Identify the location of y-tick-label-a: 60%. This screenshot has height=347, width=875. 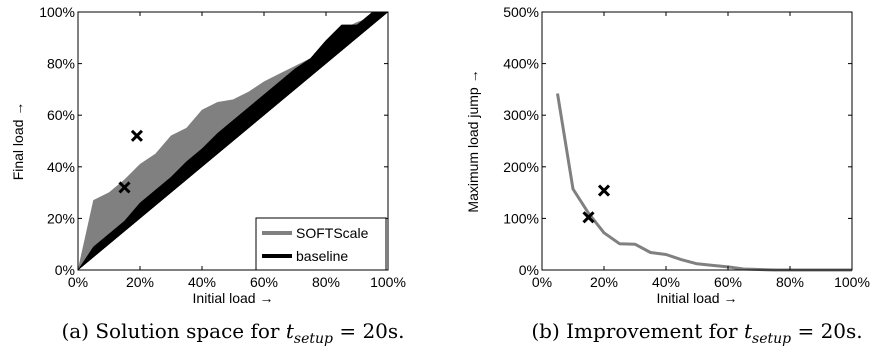
(61, 115).